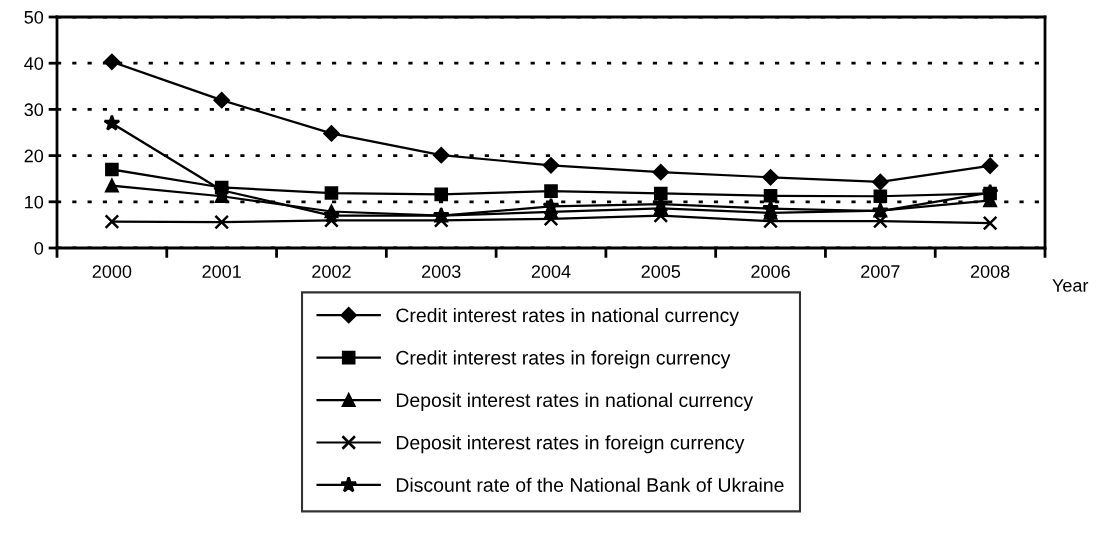 The image size is (1103, 546). Describe the element at coordinates (567, 317) in the screenshot. I see `legend-label: Credit interest rates in national currency` at that location.